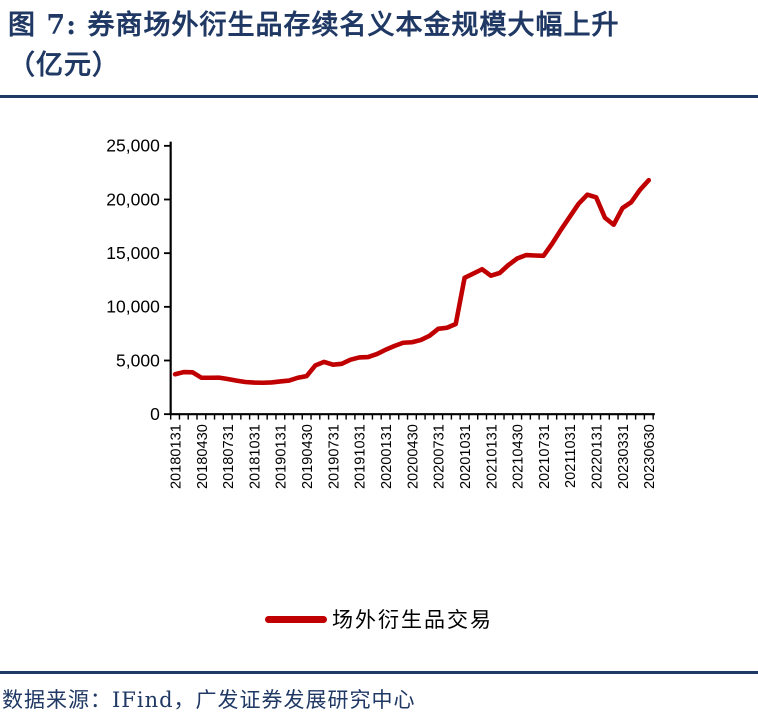 This screenshot has height=728, width=758. What do you see at coordinates (379, 96) in the screenshot?
I see `title-divider` at bounding box center [379, 96].